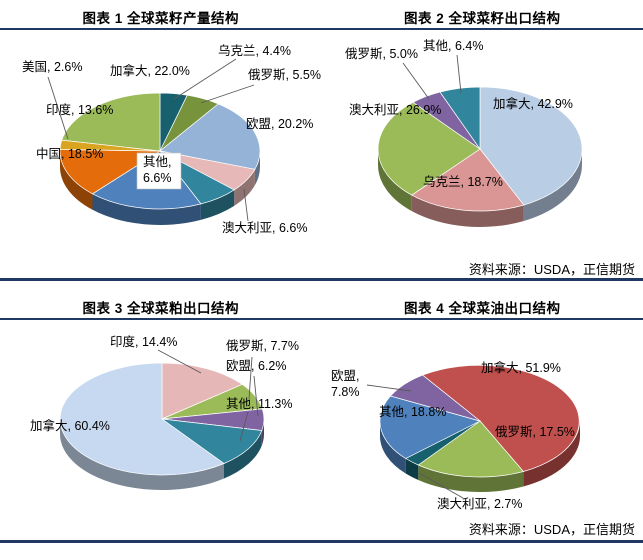  I want to click on slice-label: 澳大利亚, 6.6%, so click(264, 228).